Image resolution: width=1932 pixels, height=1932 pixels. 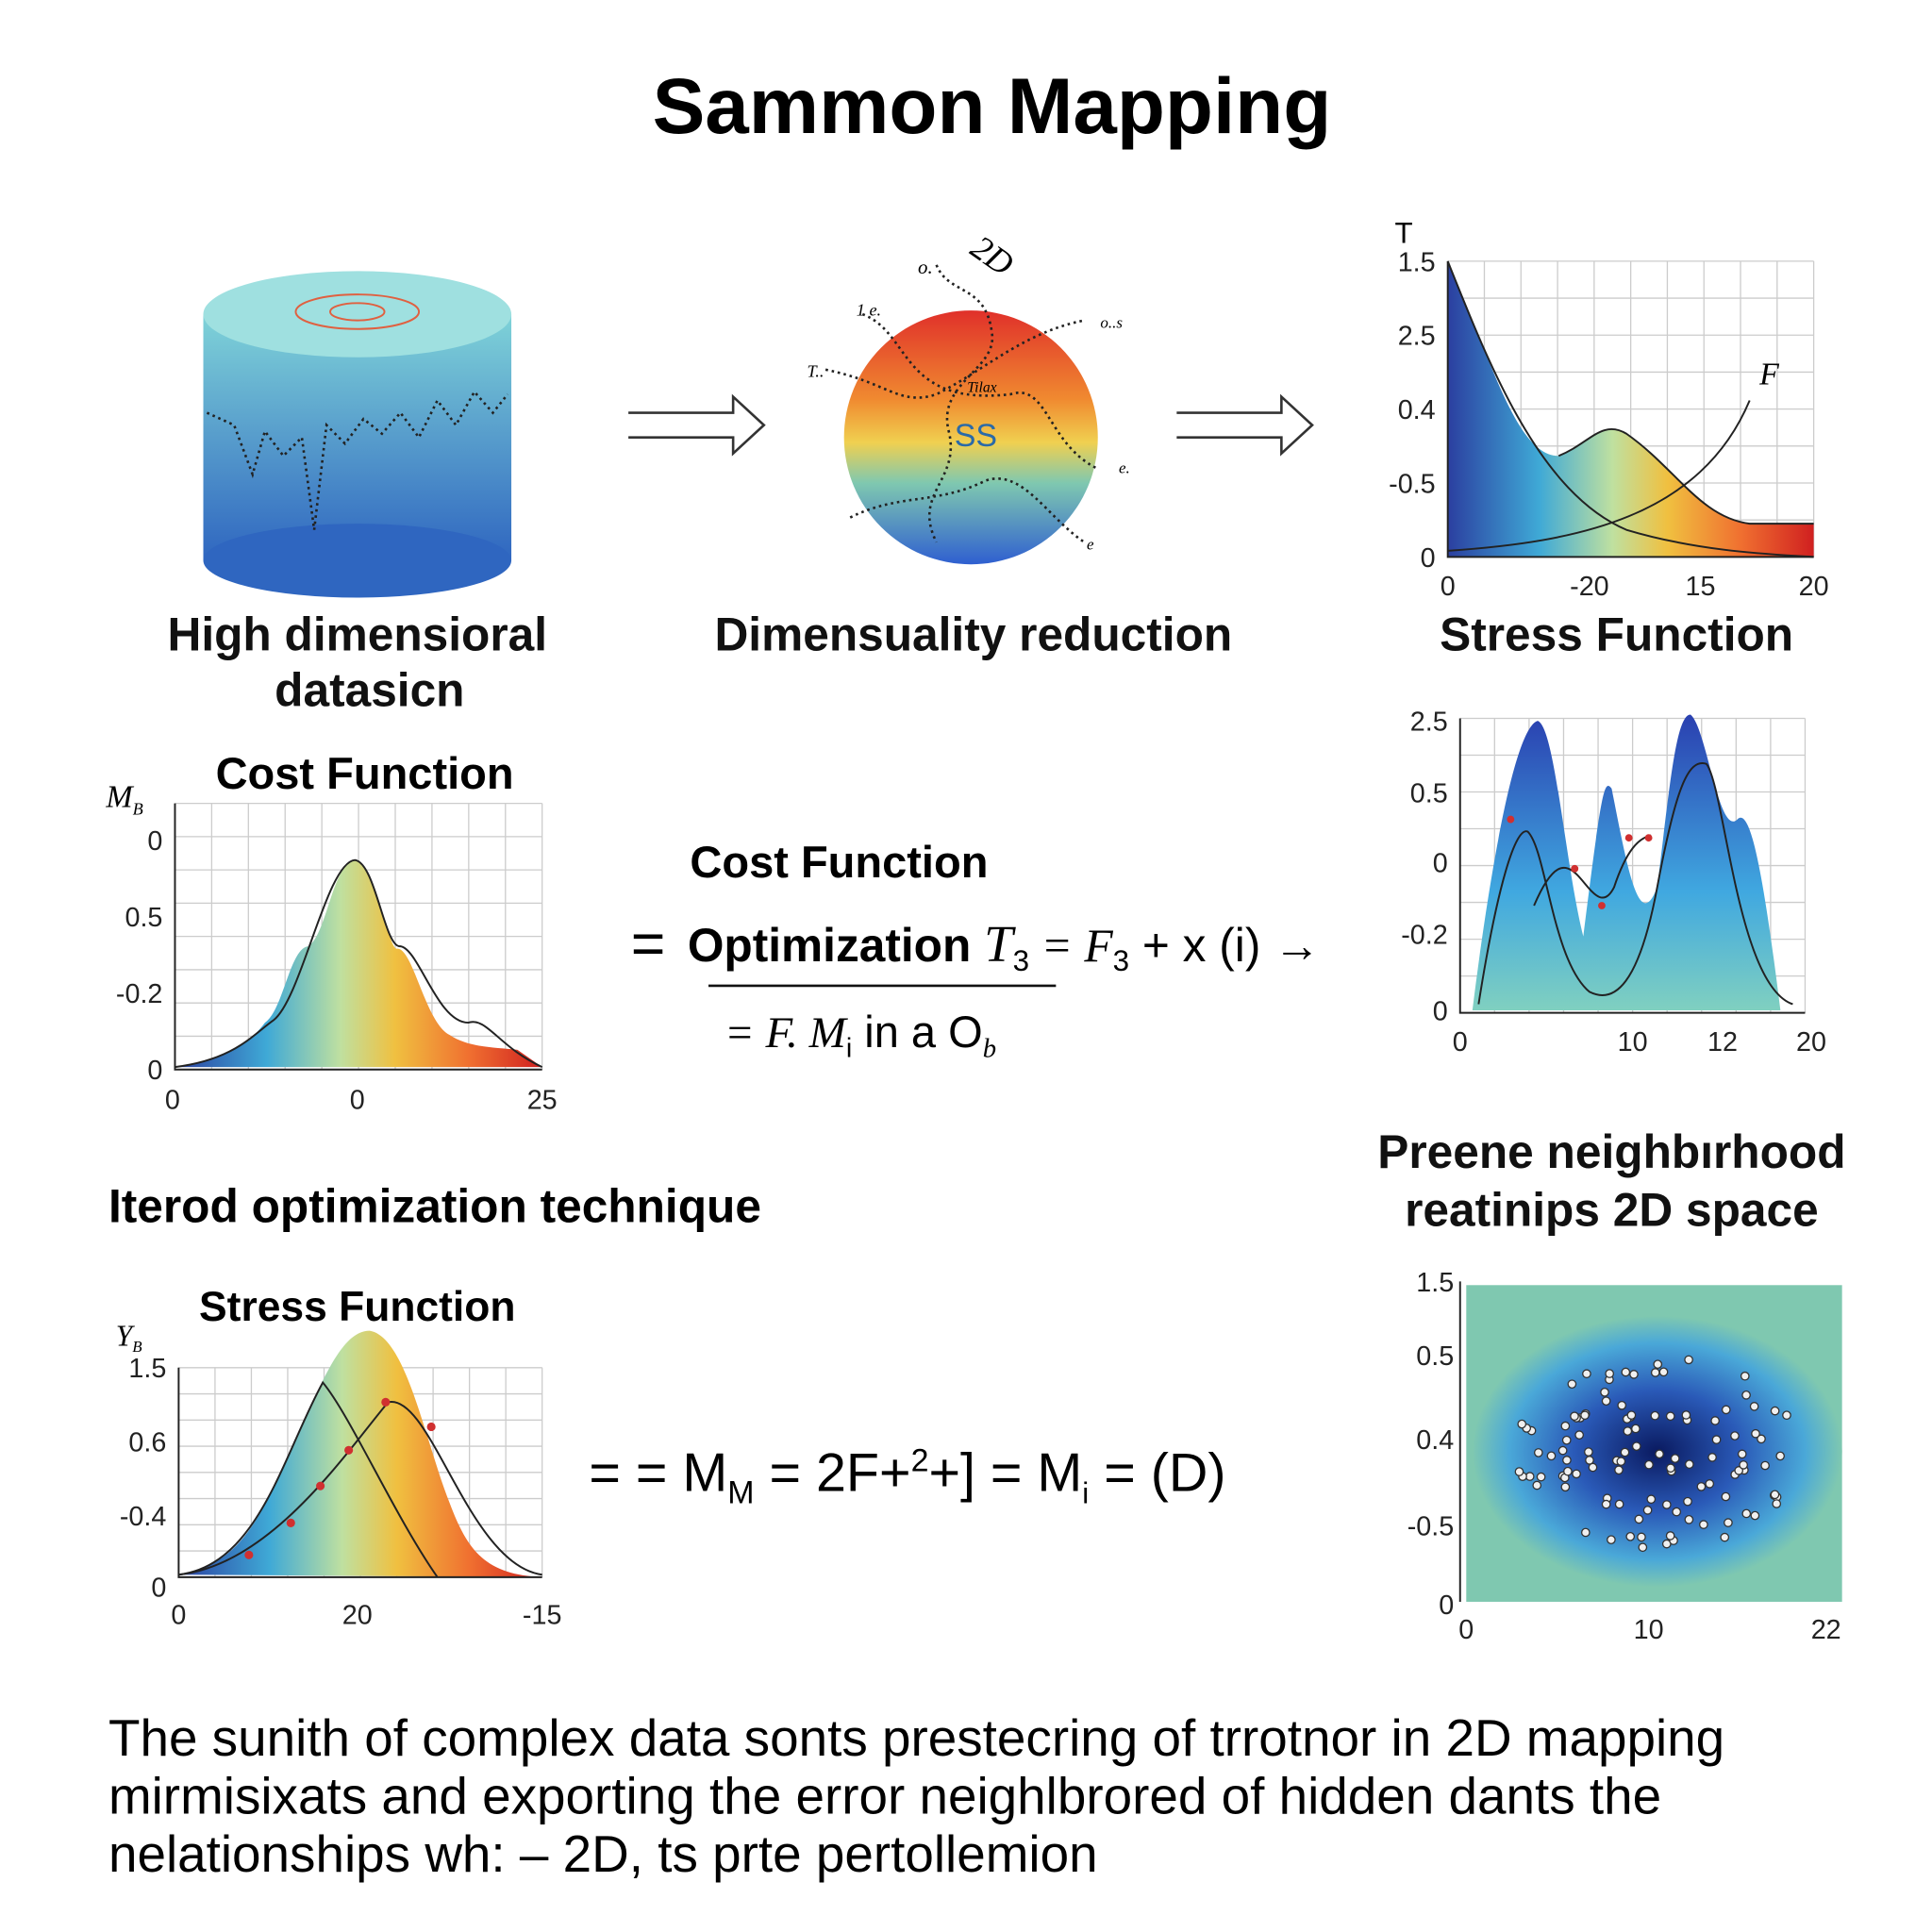 I want to click on formula-part: = = M, so click(x=658, y=1473).